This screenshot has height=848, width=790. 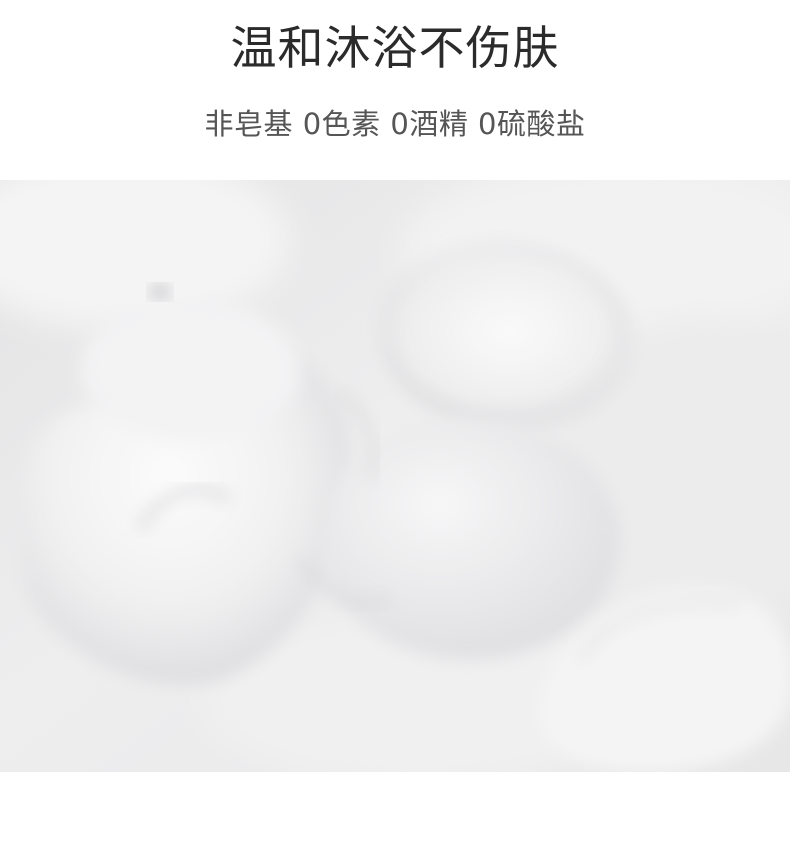 I want to click on bottom-spacer, so click(x=395, y=810).